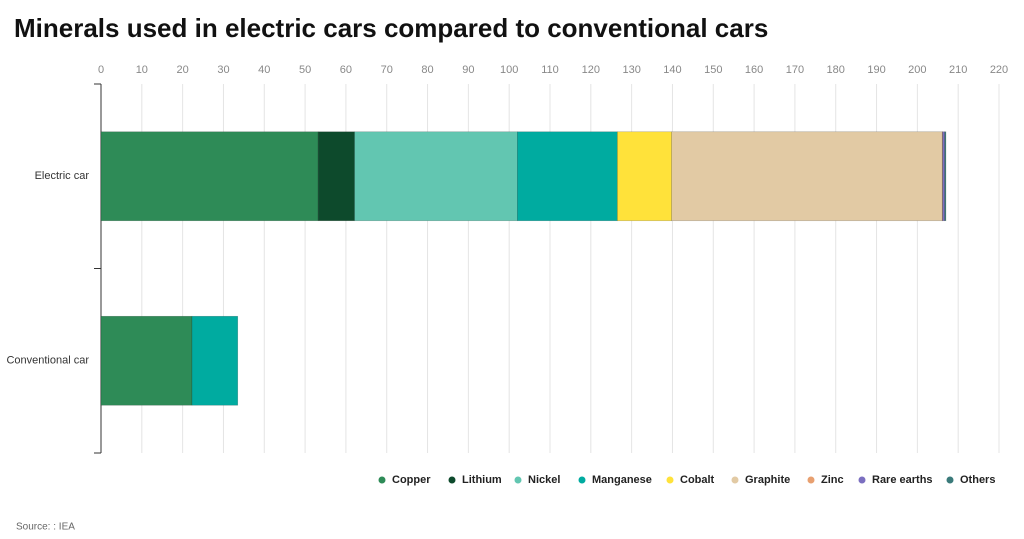  What do you see at coordinates (767, 480) in the screenshot?
I see `legend-label: Graphite` at bounding box center [767, 480].